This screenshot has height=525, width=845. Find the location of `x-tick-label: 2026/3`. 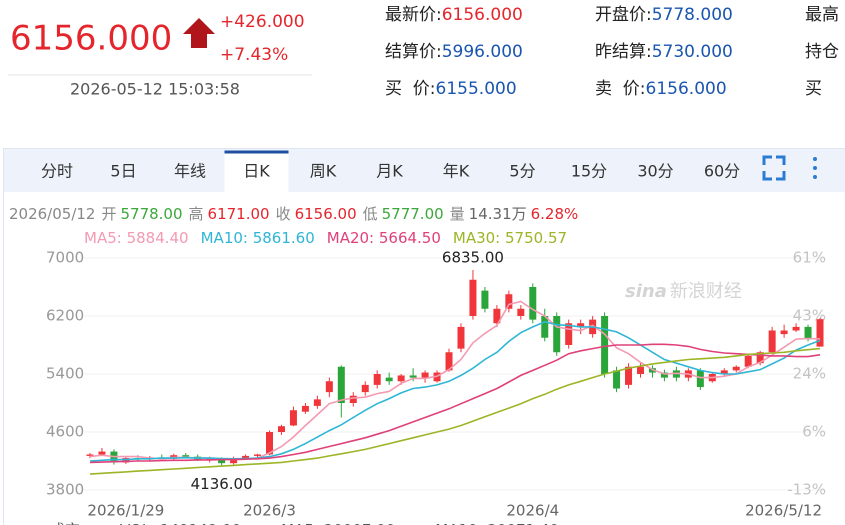

x-tick-label: 2026/3 is located at coordinates (269, 511).